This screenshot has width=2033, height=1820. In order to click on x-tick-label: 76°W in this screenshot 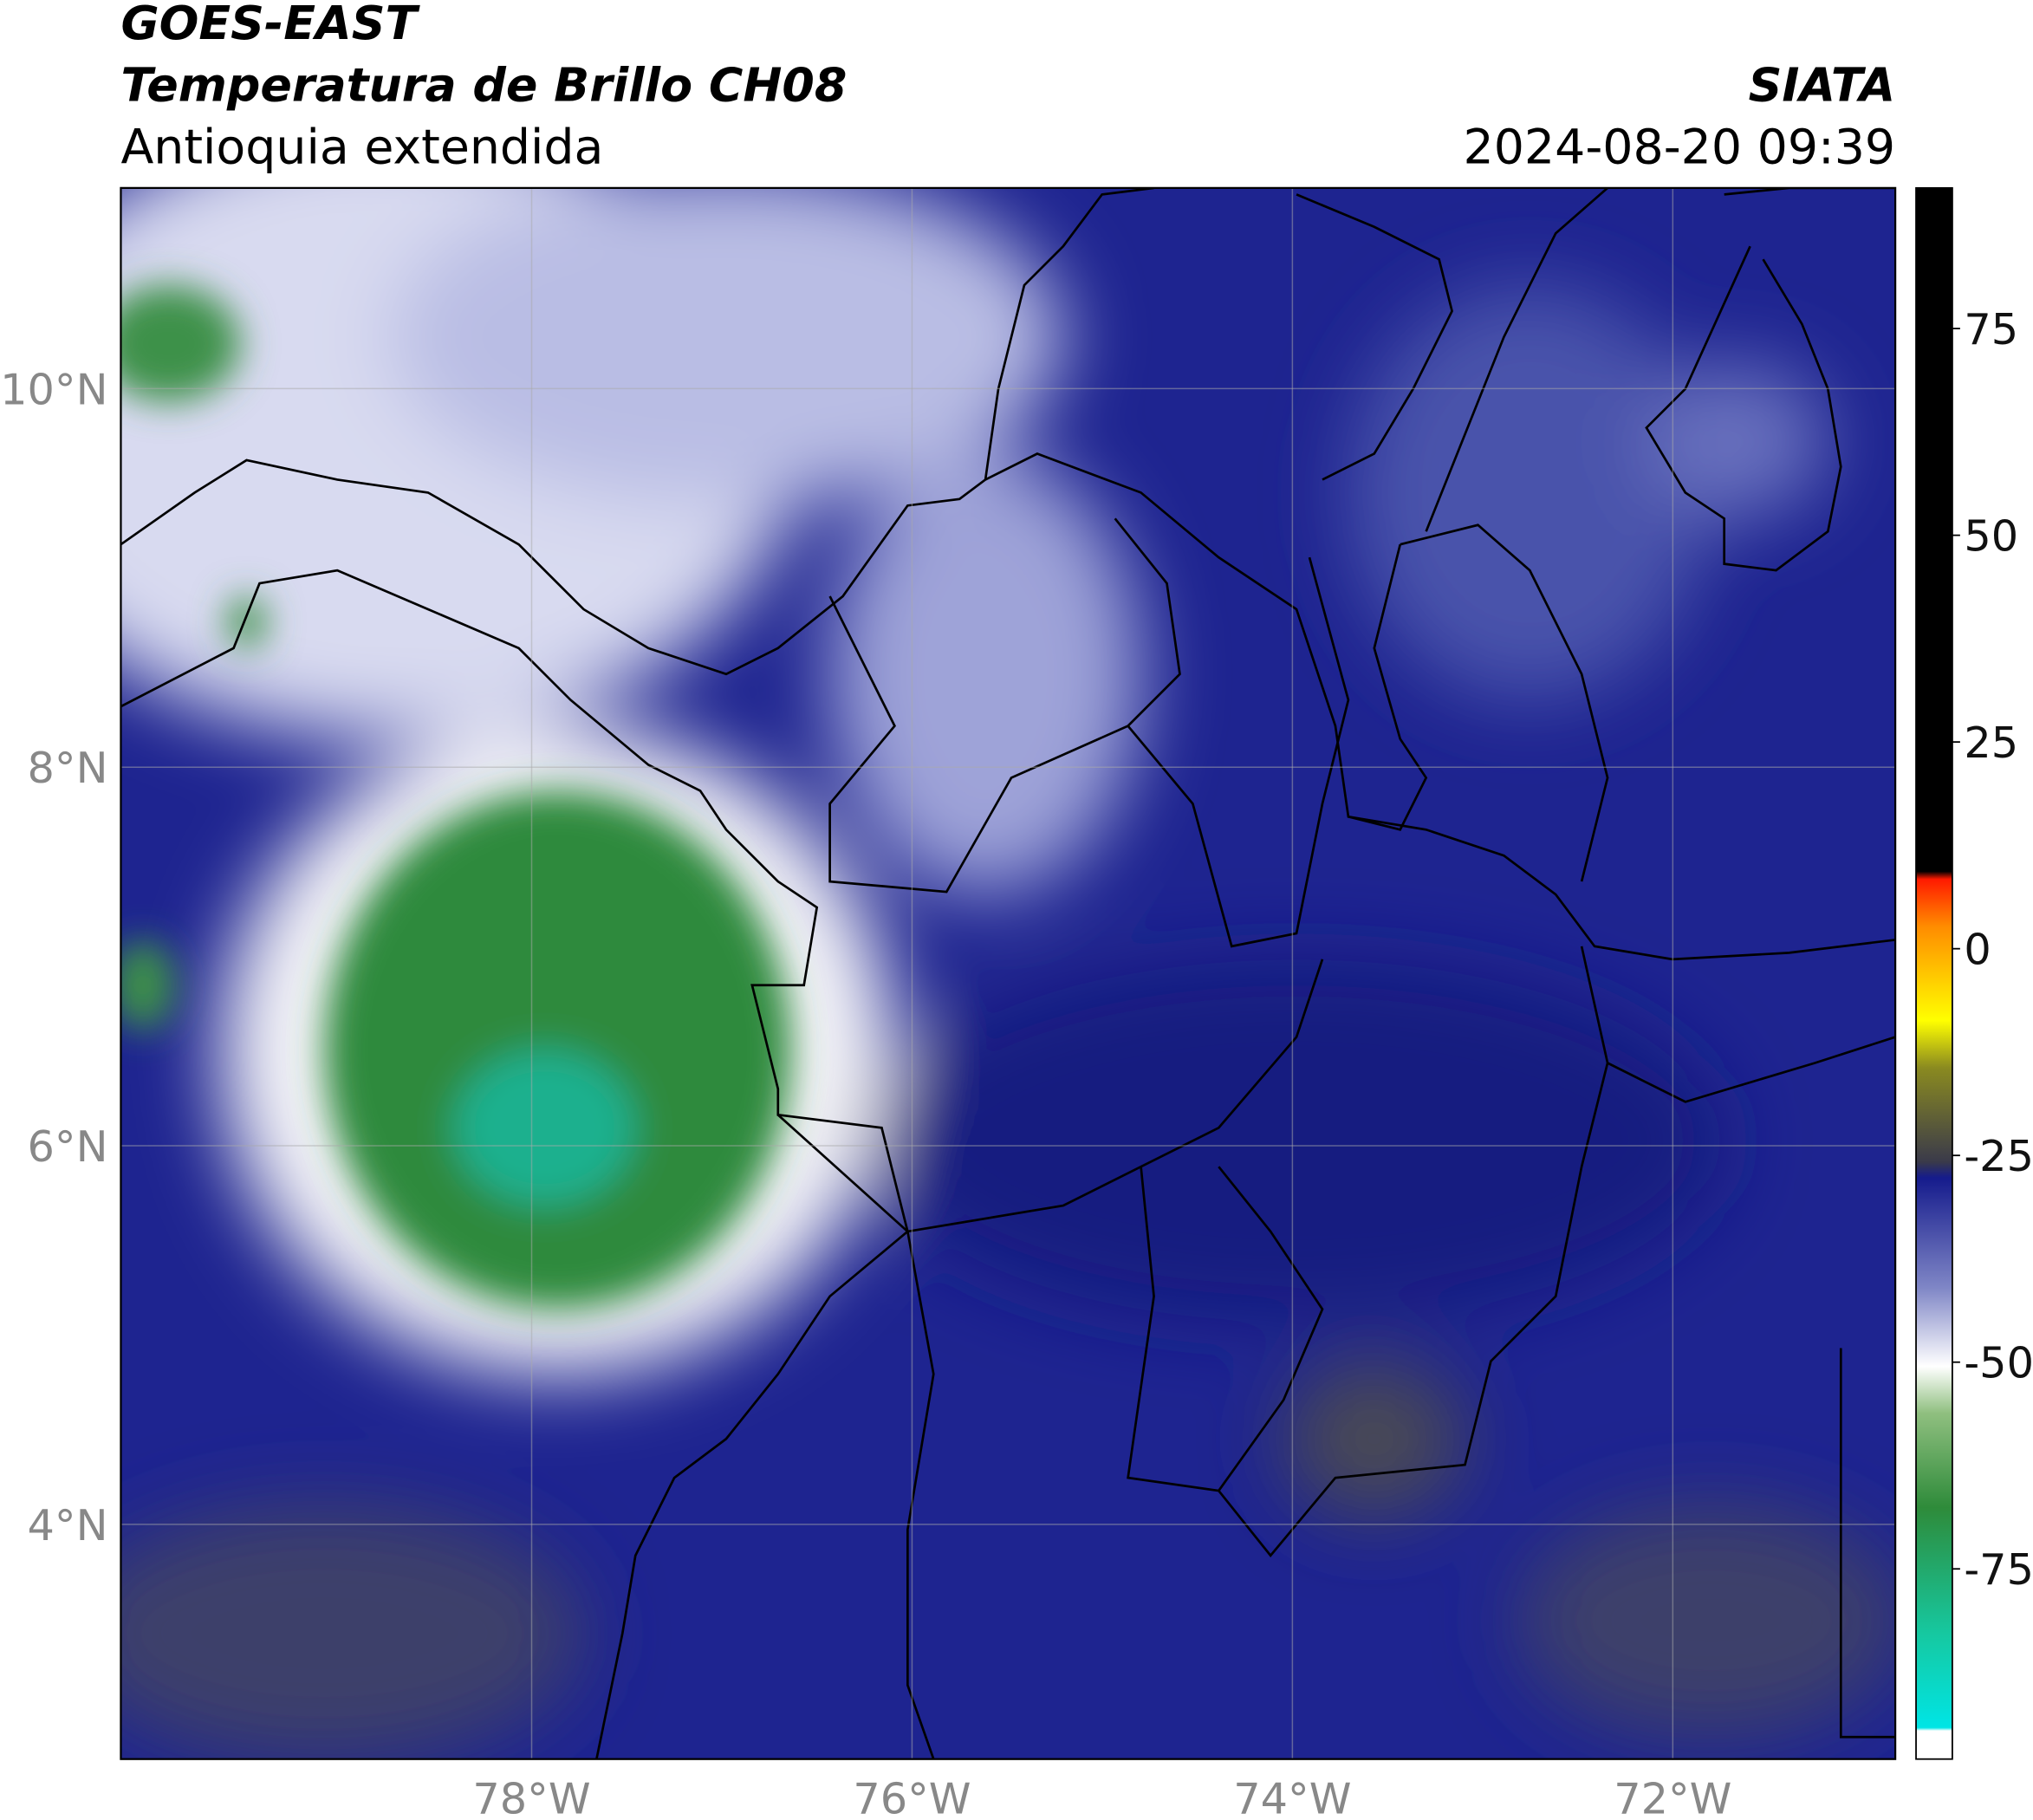, I will do `click(912, 1797)`.